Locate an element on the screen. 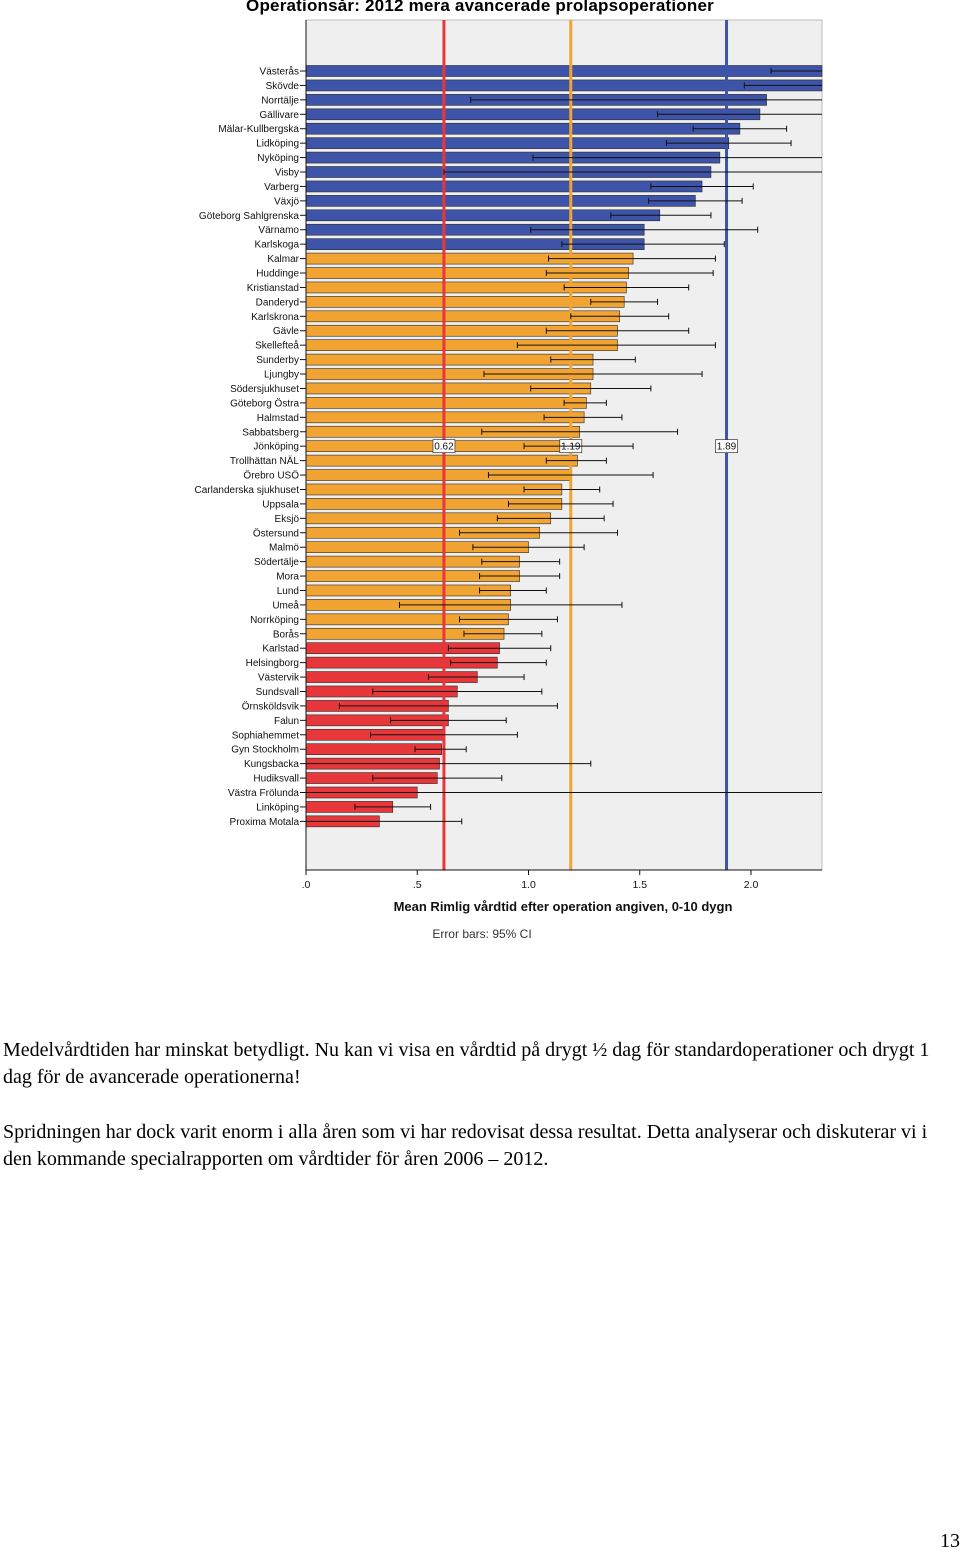 This screenshot has height=1554, width=960. category-label-15: Kristianstad is located at coordinates (273, 288).